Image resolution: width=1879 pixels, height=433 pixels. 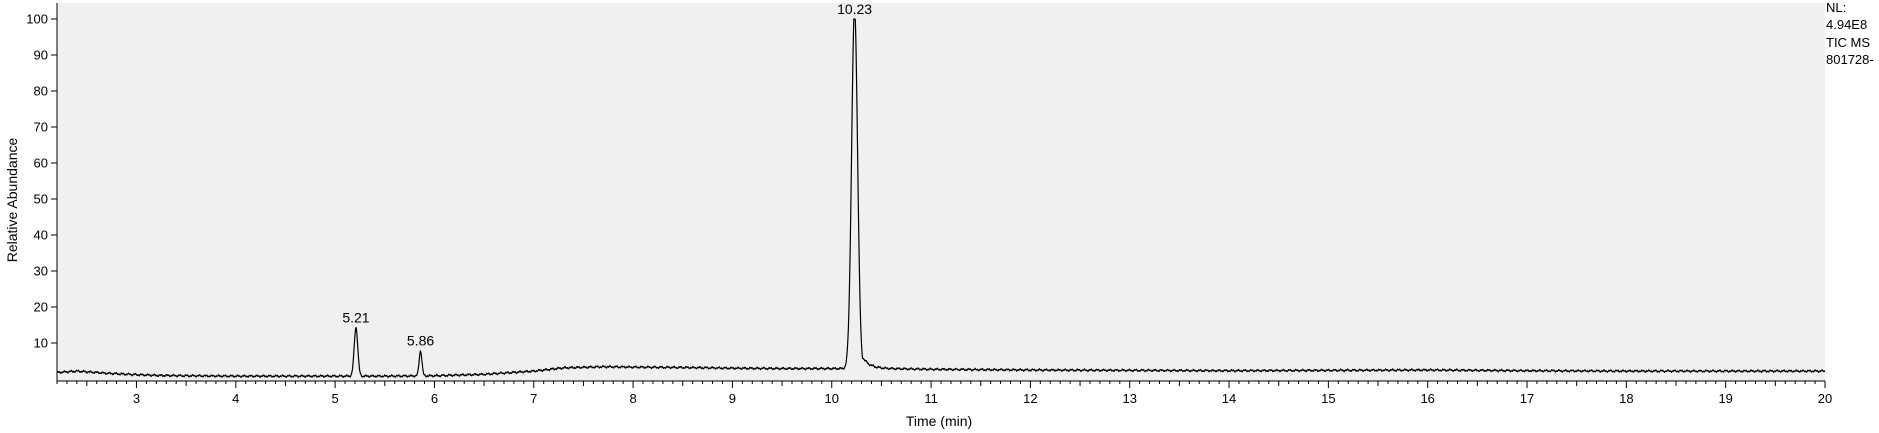 What do you see at coordinates (1725, 398) in the screenshot?
I see `x-tick-label: 19` at bounding box center [1725, 398].